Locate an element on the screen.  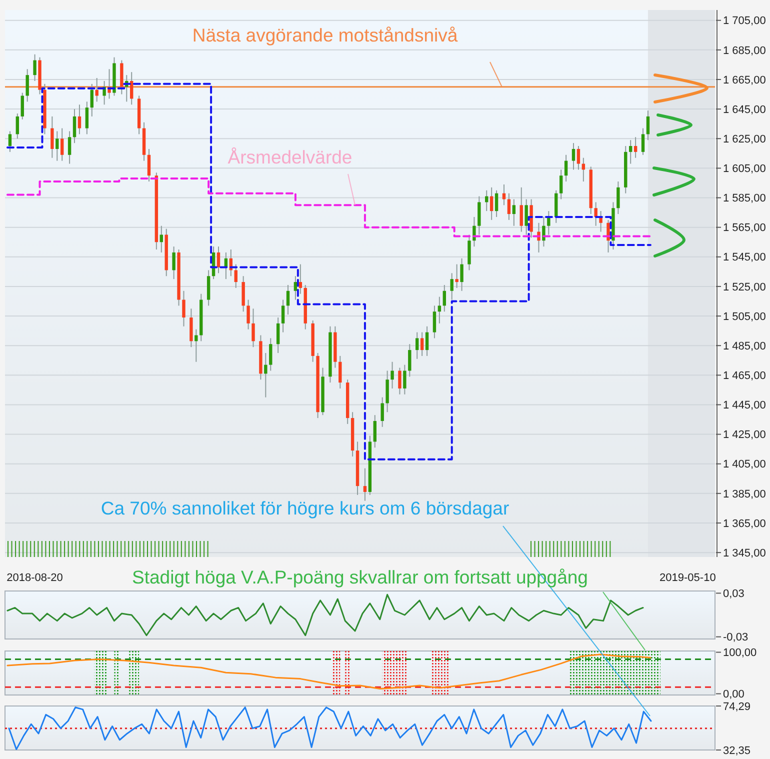
y-tick-label: 32,35 is located at coordinates (737, 750).